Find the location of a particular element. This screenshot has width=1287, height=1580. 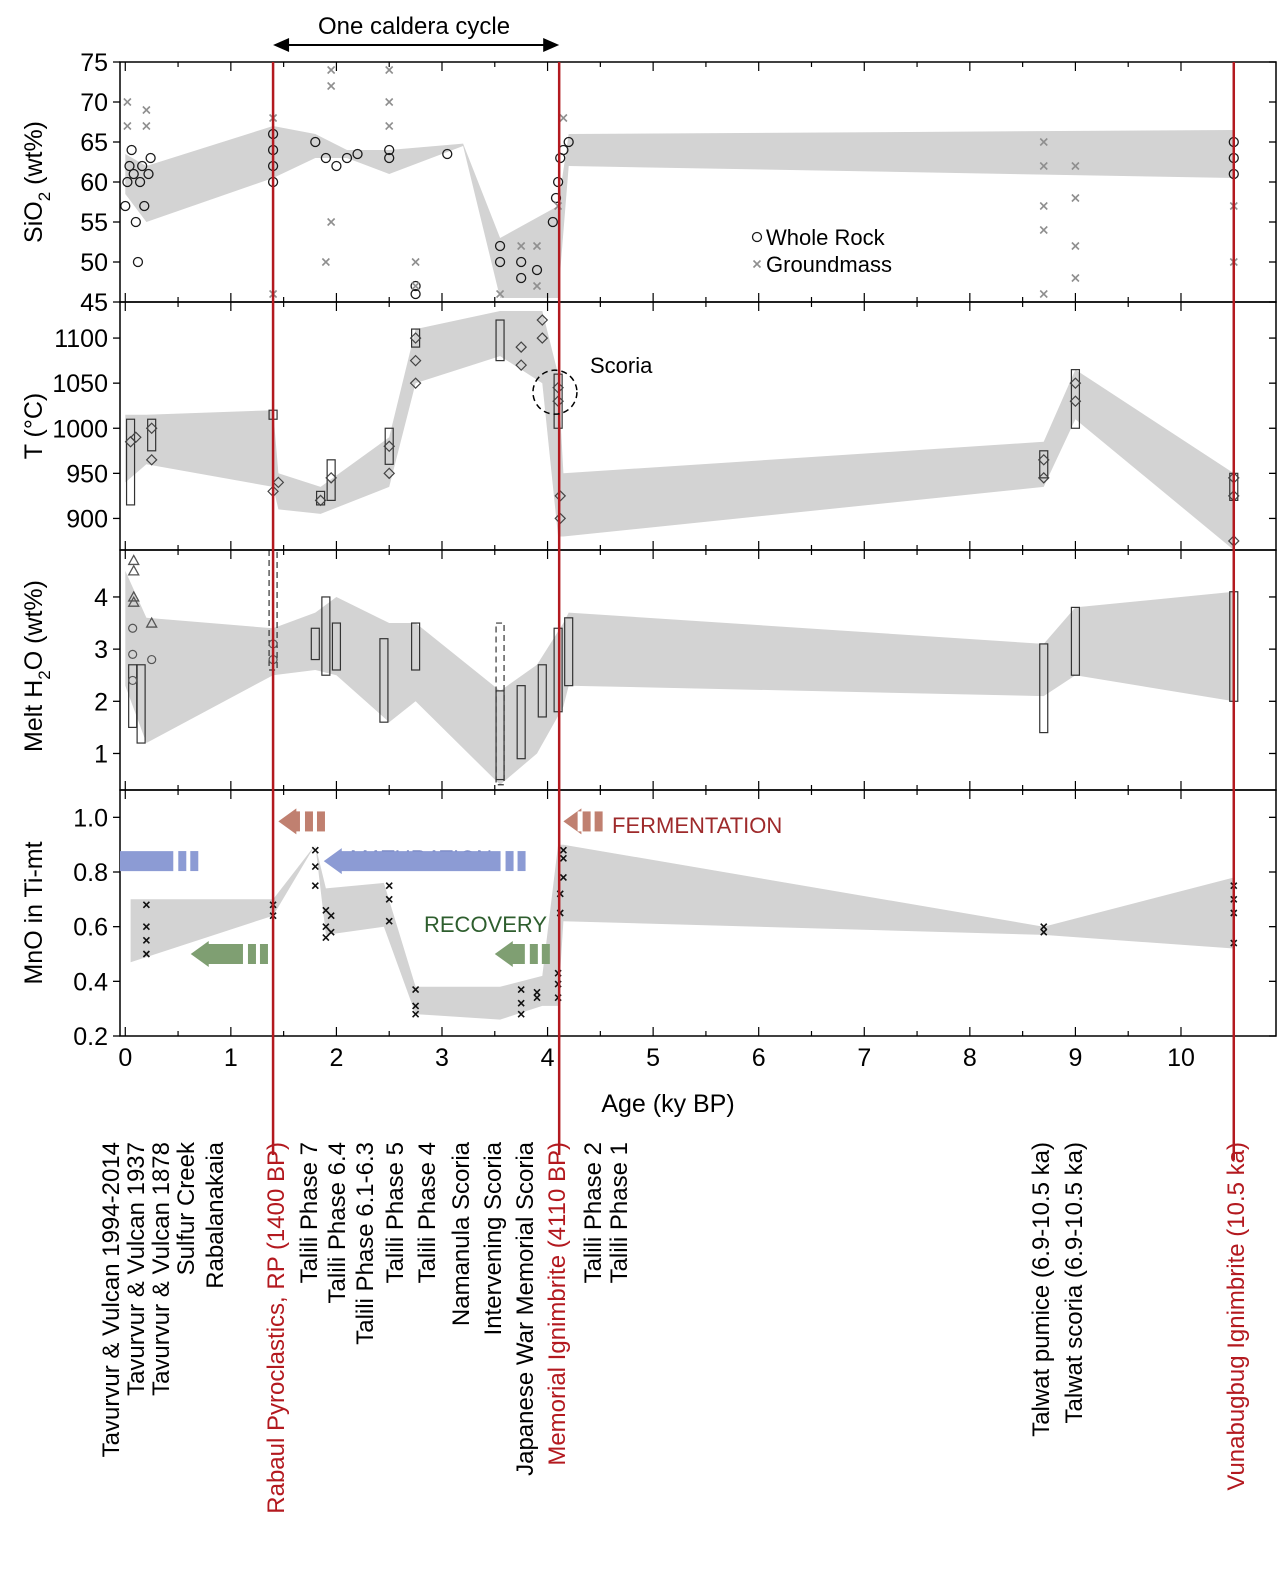

x-tick-label: 10 is located at coordinates (1181, 1058).